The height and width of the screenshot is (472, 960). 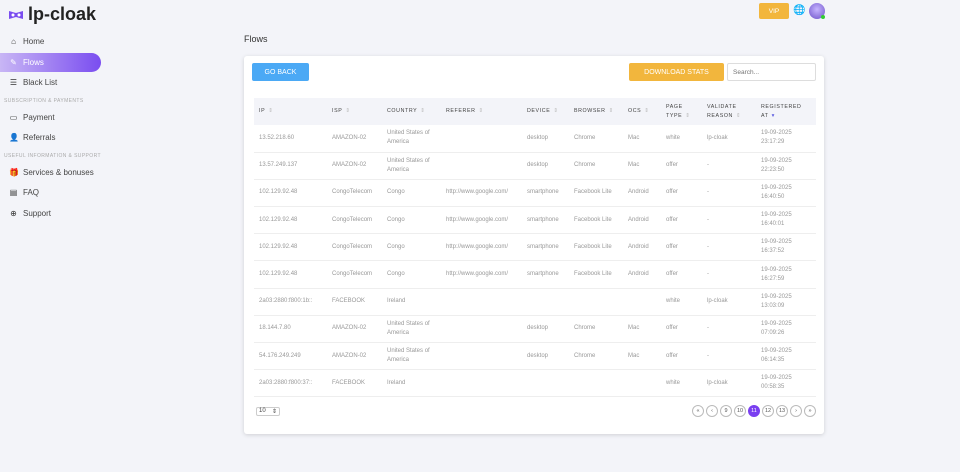 I want to click on vip-button: VIP, so click(x=774, y=11).